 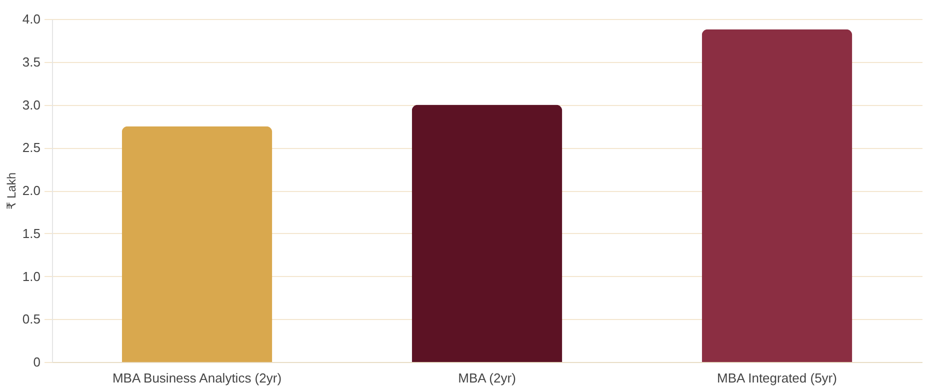 What do you see at coordinates (31, 148) in the screenshot?
I see `y-tick-label: 2.5` at bounding box center [31, 148].